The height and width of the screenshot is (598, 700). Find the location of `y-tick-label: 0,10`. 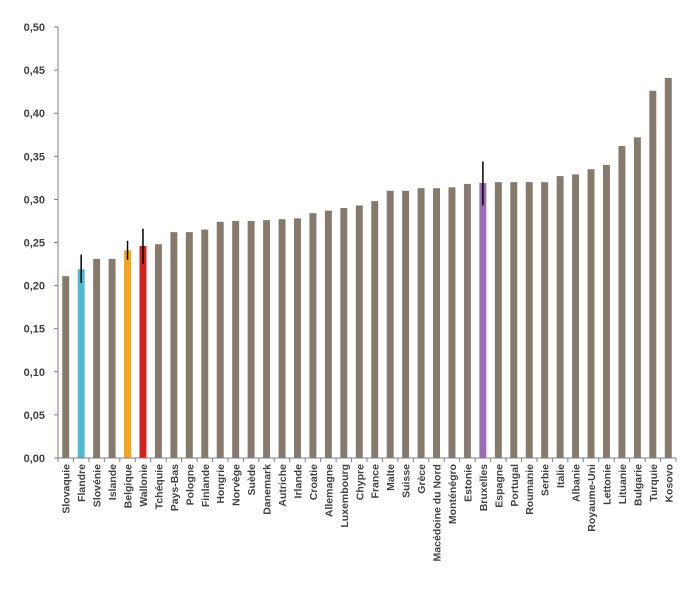

y-tick-label: 0,10 is located at coordinates (34, 373).